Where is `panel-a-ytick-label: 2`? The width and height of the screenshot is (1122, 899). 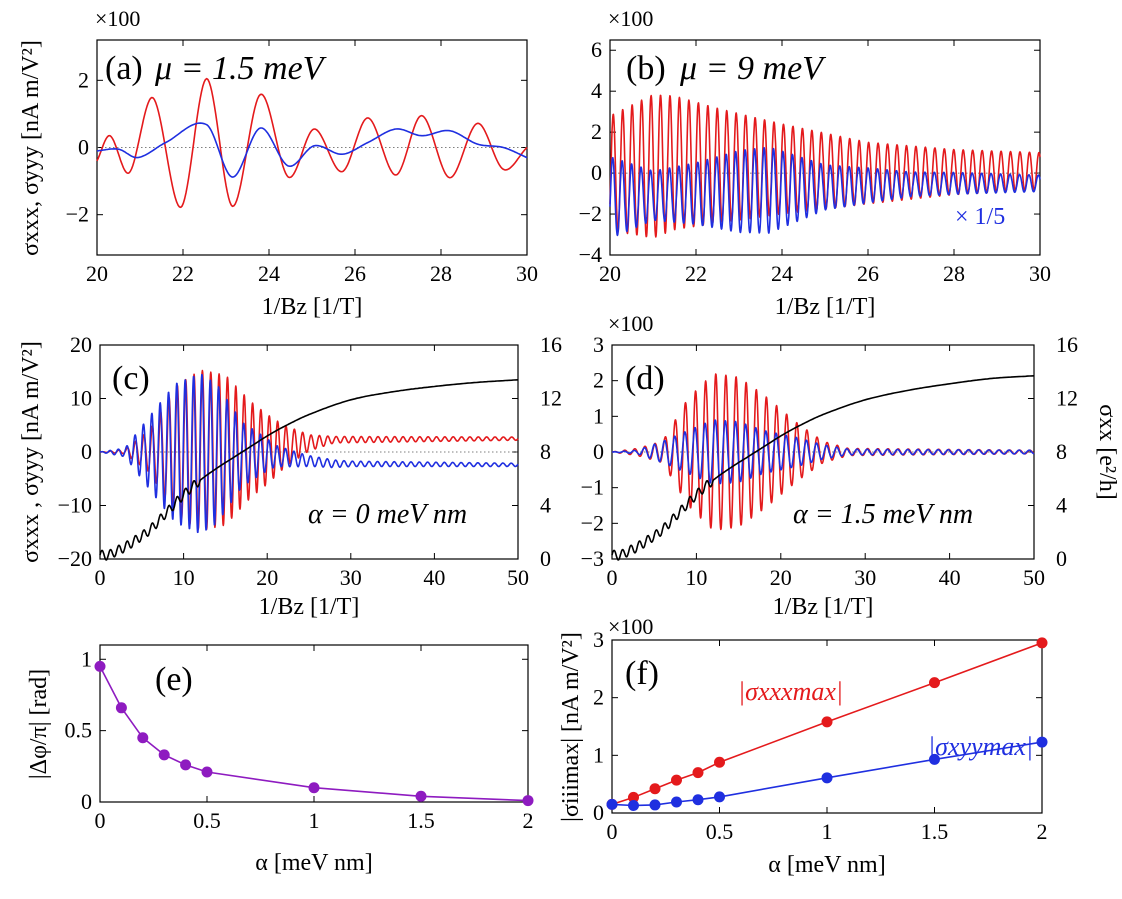 panel-a-ytick-label: 2 is located at coordinates (83, 79).